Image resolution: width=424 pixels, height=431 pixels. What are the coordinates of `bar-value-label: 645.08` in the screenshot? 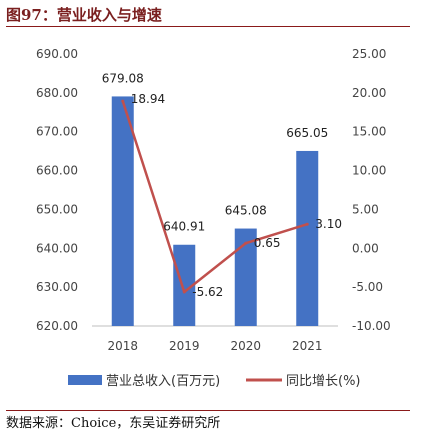 It's located at (246, 211).